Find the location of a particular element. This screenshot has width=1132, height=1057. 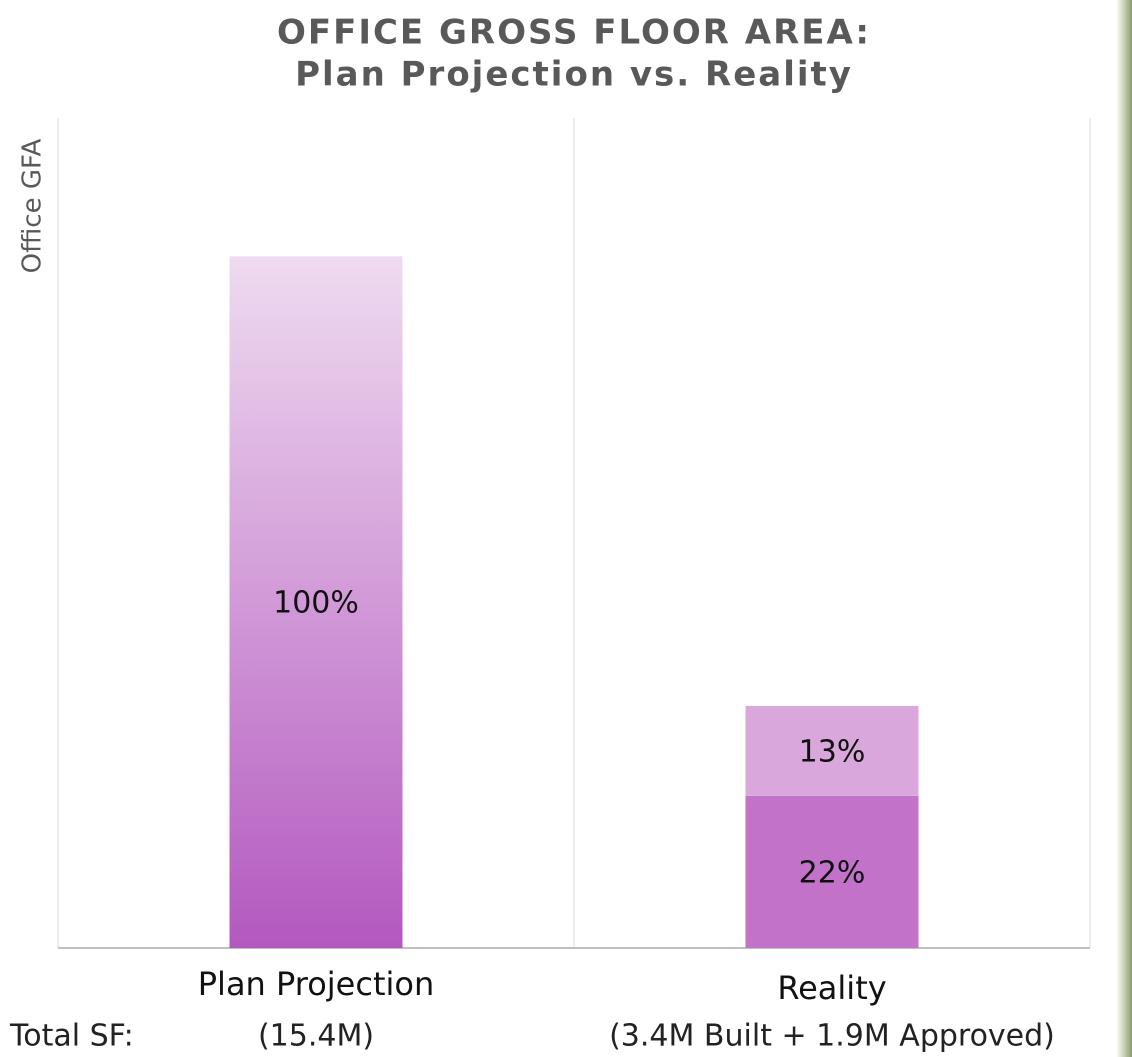

y-axis-label: Office GFA is located at coordinates (33, 205).